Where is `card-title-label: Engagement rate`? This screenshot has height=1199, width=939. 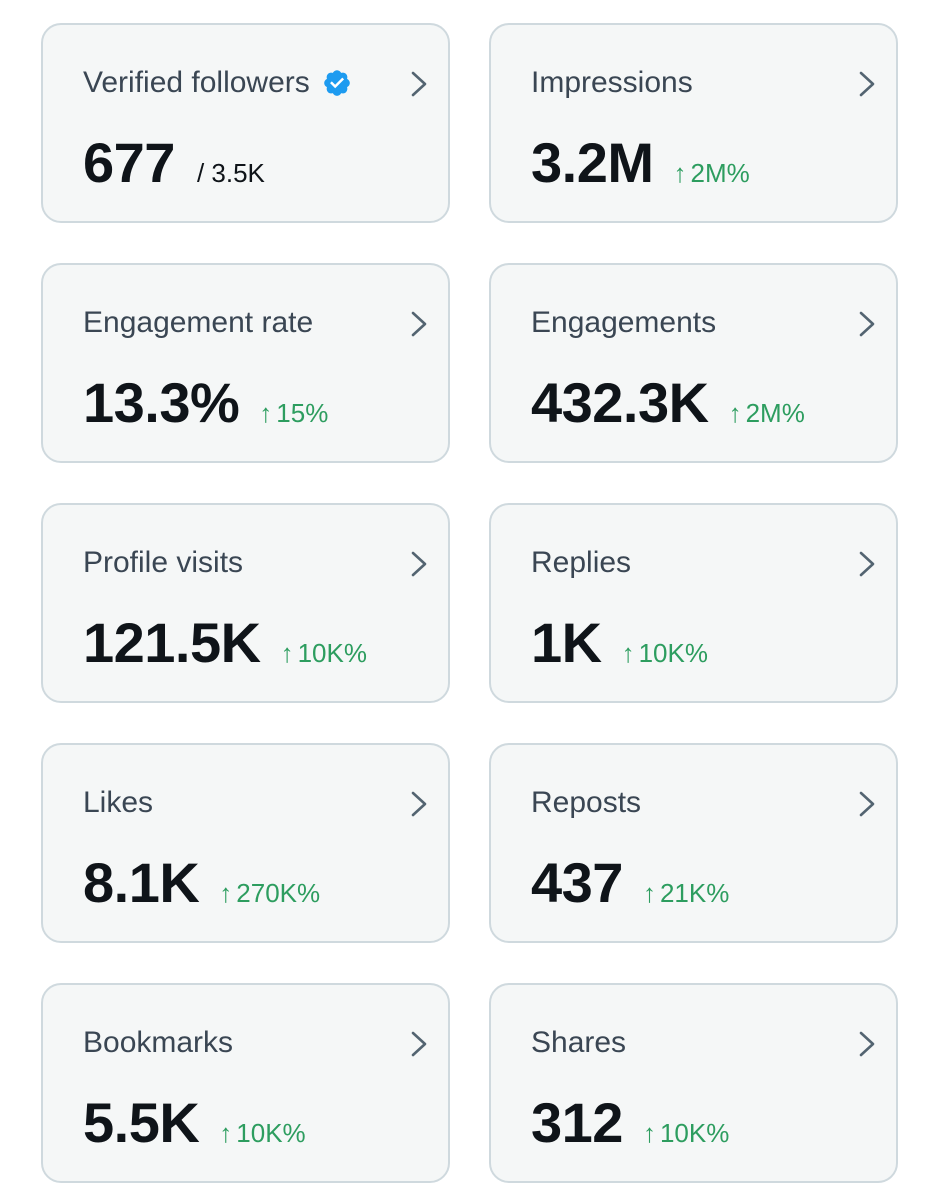
card-title-label: Engagement rate is located at coordinates (198, 322).